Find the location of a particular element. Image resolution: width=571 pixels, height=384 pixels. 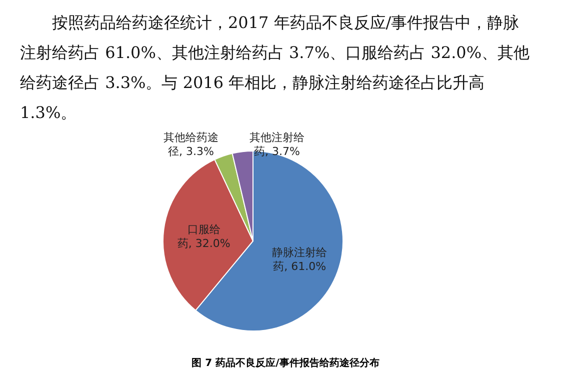

slice-label: 口服给药, 32.0% is located at coordinates (203, 236).